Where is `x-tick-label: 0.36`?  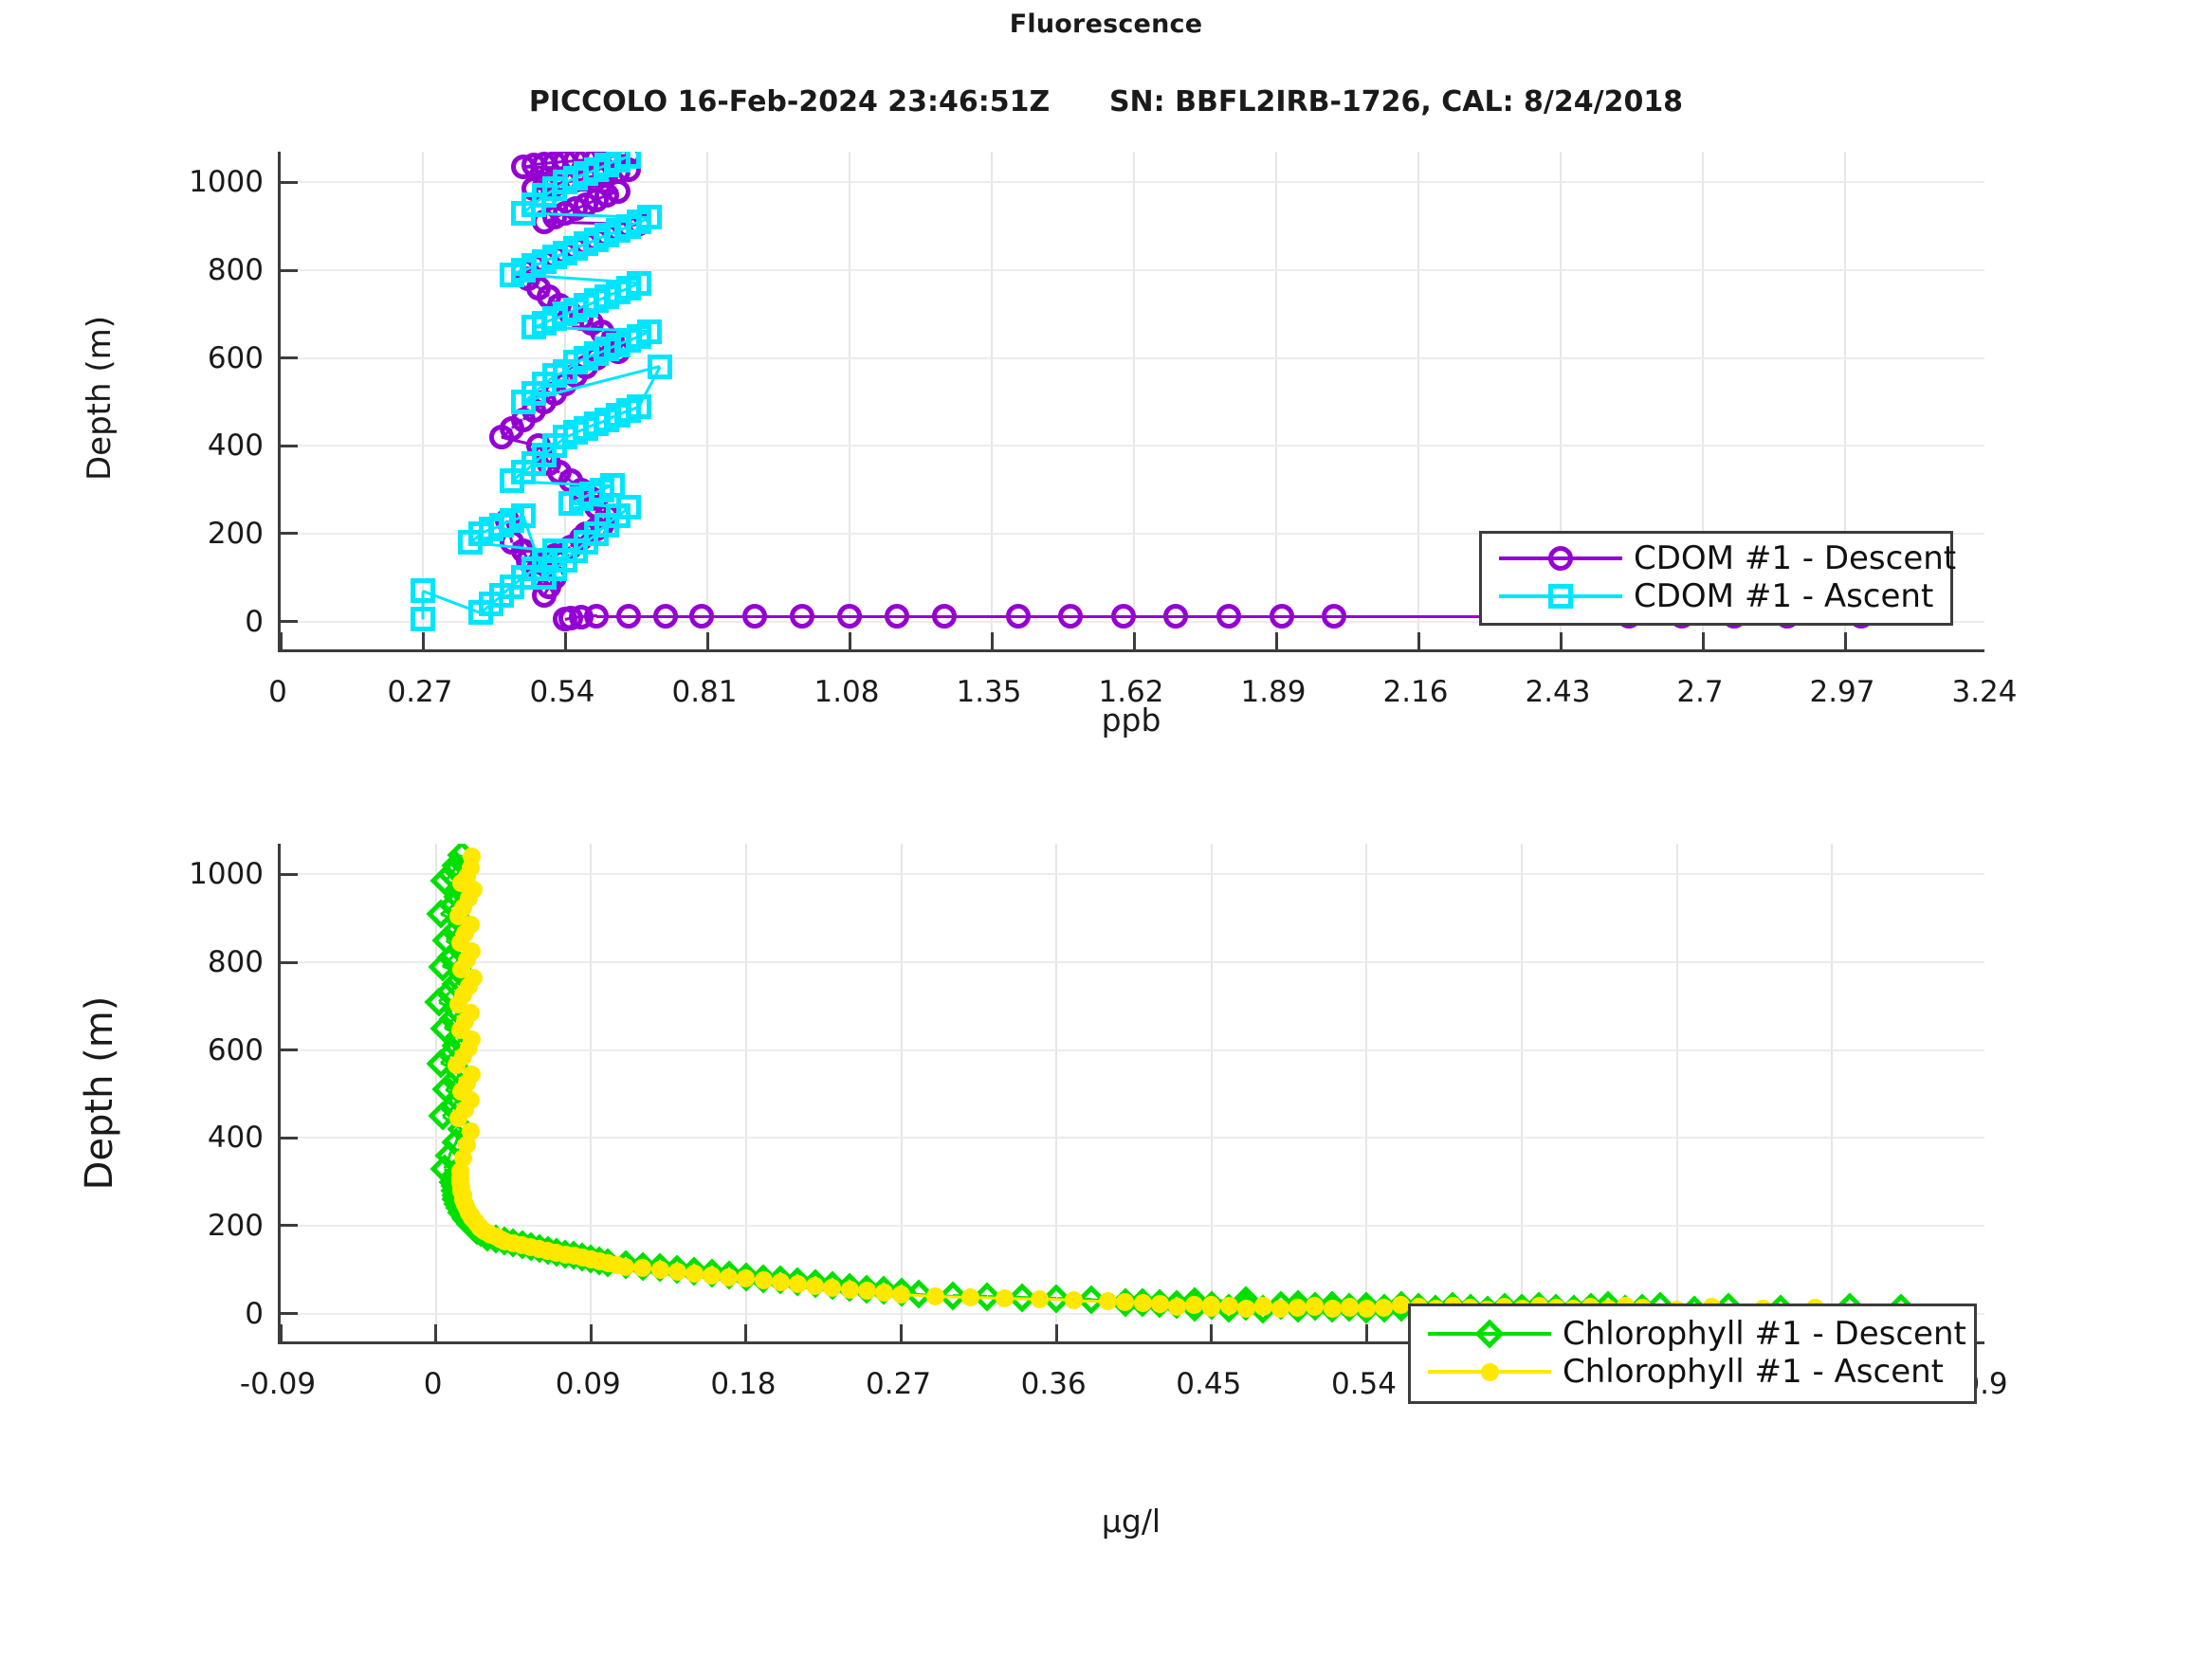 x-tick-label: 0.36 is located at coordinates (1053, 1384).